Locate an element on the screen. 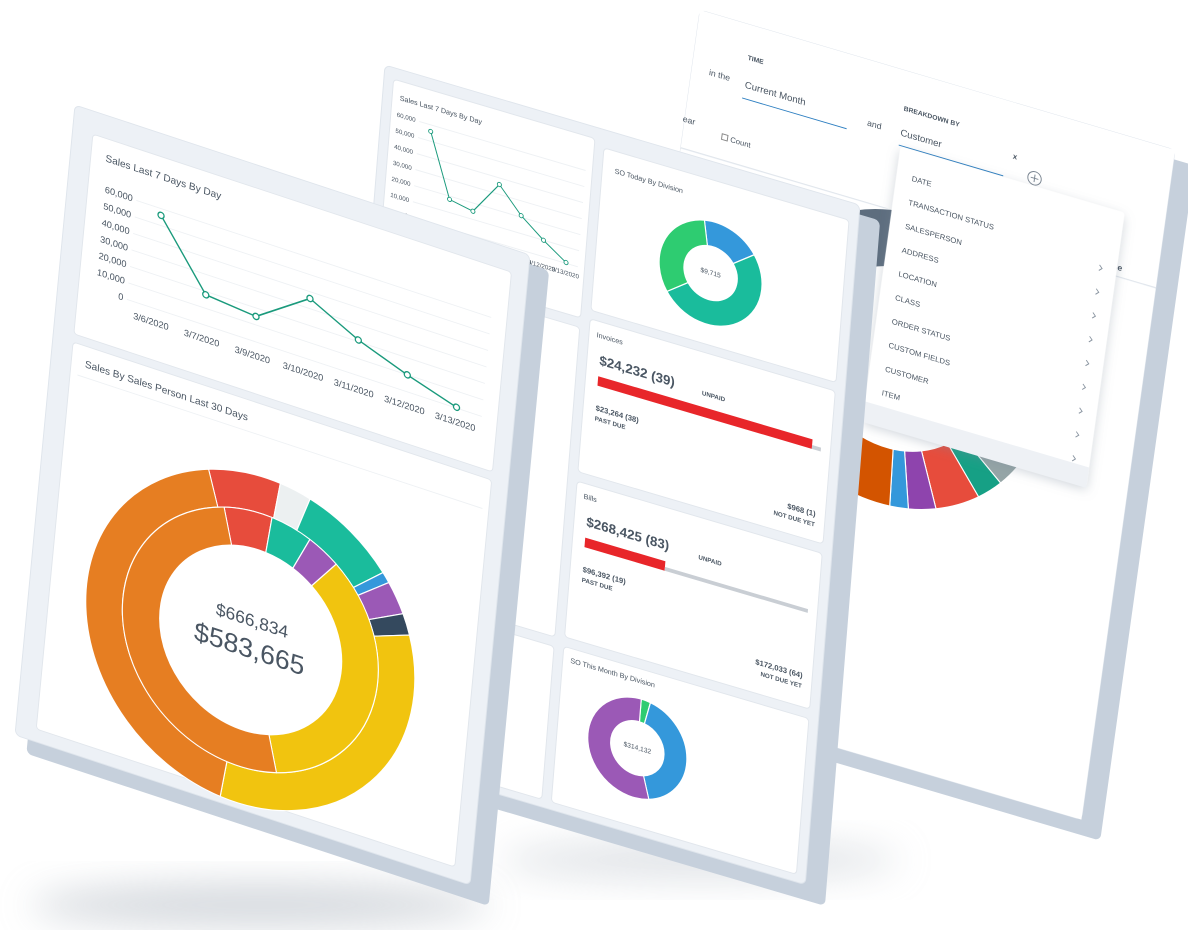 This screenshot has width=1188, height=930. dropdown is located at coordinates (993, 316).